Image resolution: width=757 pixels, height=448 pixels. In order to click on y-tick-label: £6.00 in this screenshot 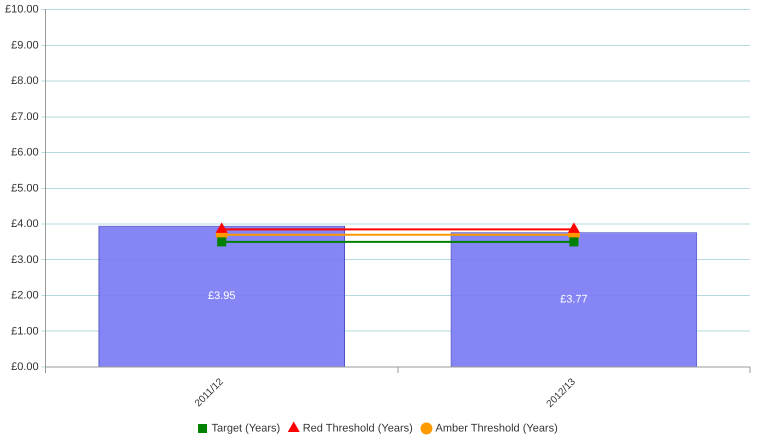, I will do `click(25, 152)`.